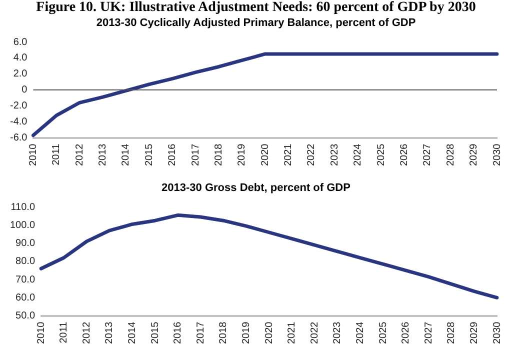  I want to click on y-tick-label: 100.0, so click(23, 225).